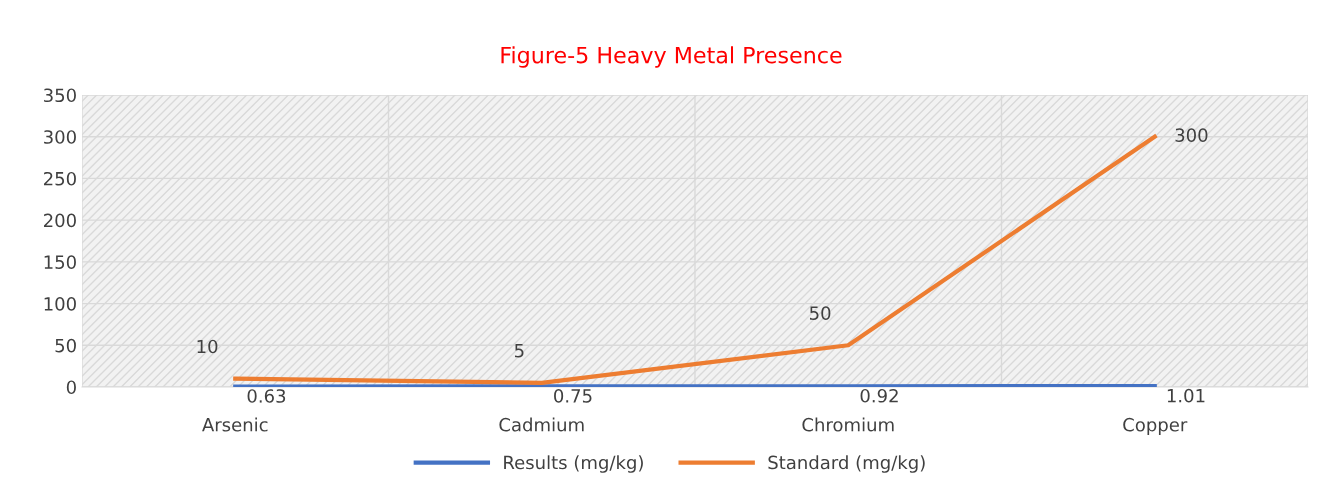 The width and height of the screenshot is (1342, 499). Describe the element at coordinates (60, 262) in the screenshot. I see `y-tick-label: 150` at that location.